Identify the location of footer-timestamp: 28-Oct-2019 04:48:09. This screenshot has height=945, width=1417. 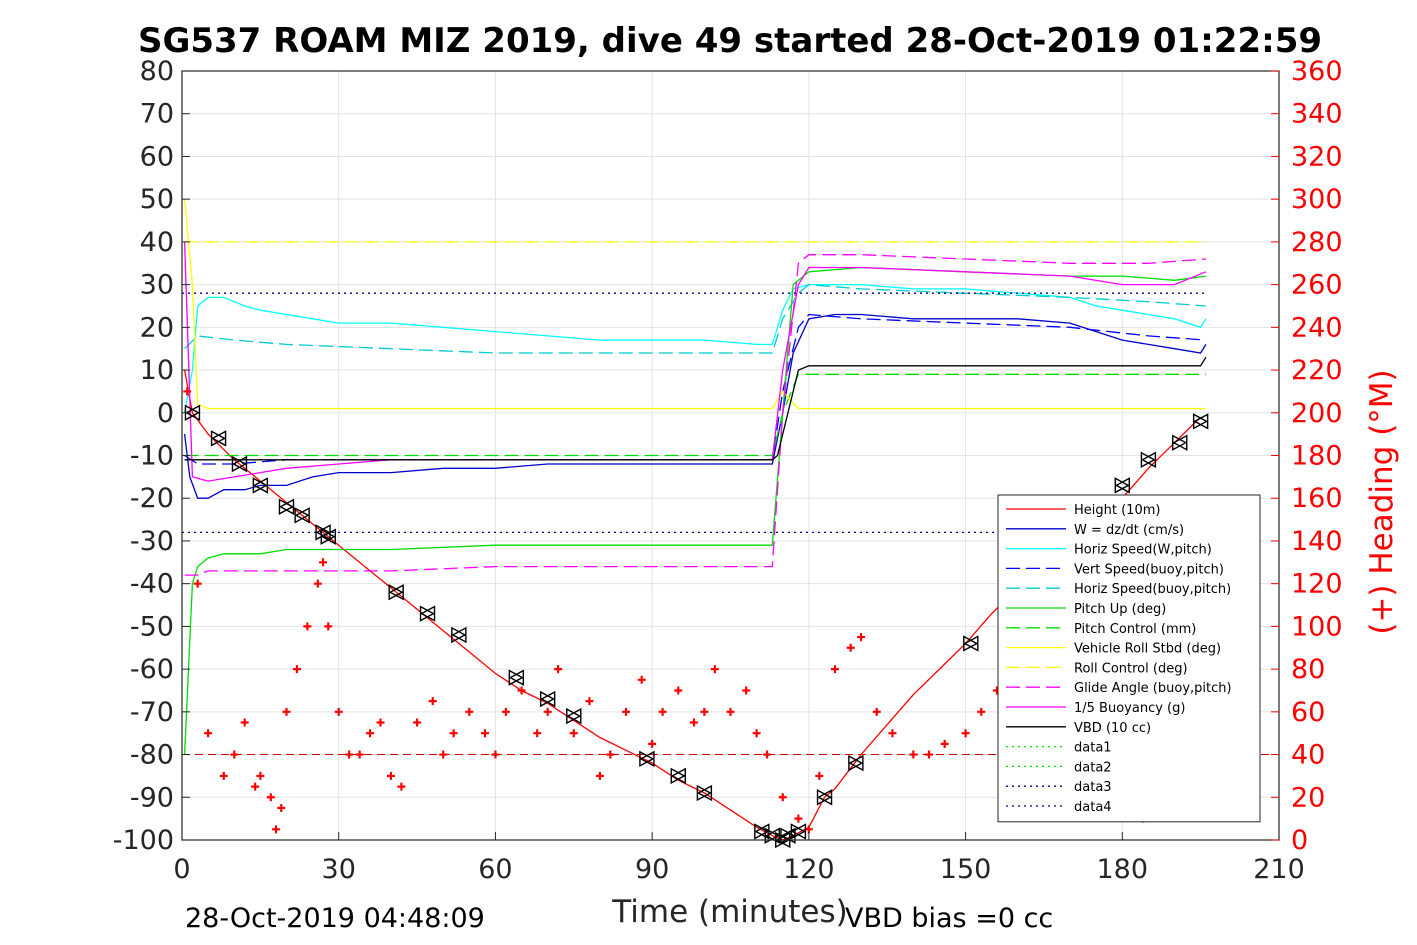
(335, 918).